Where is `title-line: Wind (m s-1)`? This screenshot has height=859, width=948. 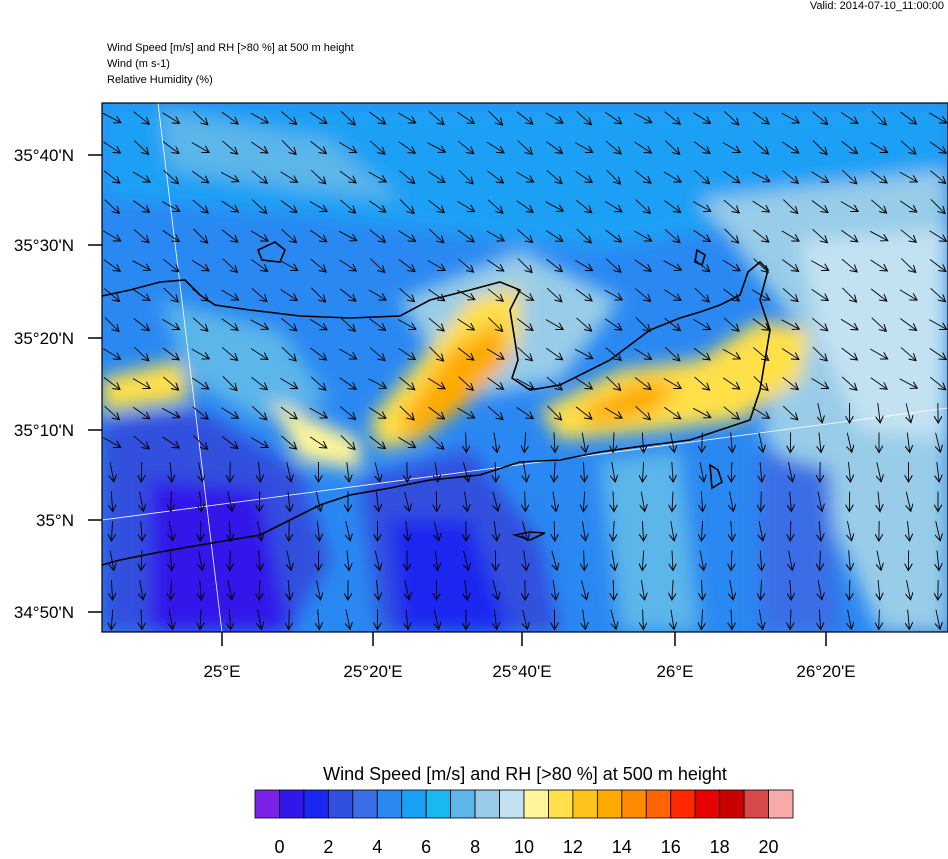 title-line: Wind (m s-1) is located at coordinates (138, 64).